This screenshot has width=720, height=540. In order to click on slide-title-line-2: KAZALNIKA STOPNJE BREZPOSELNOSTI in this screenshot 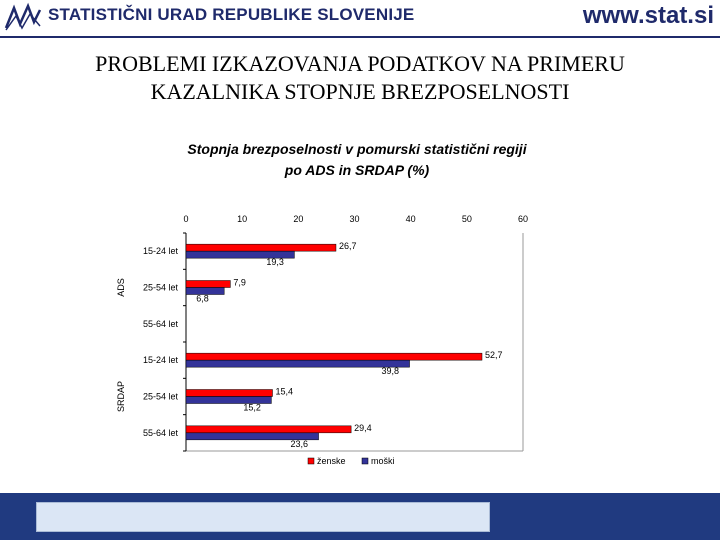, I will do `click(360, 91)`.